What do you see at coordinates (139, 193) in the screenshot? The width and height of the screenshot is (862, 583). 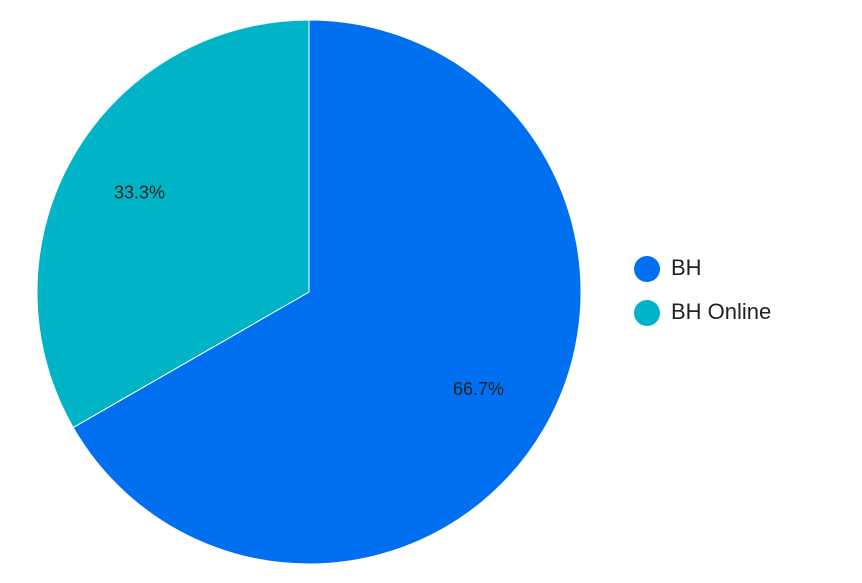 I see `data-label-bh-online: 33.3%` at bounding box center [139, 193].